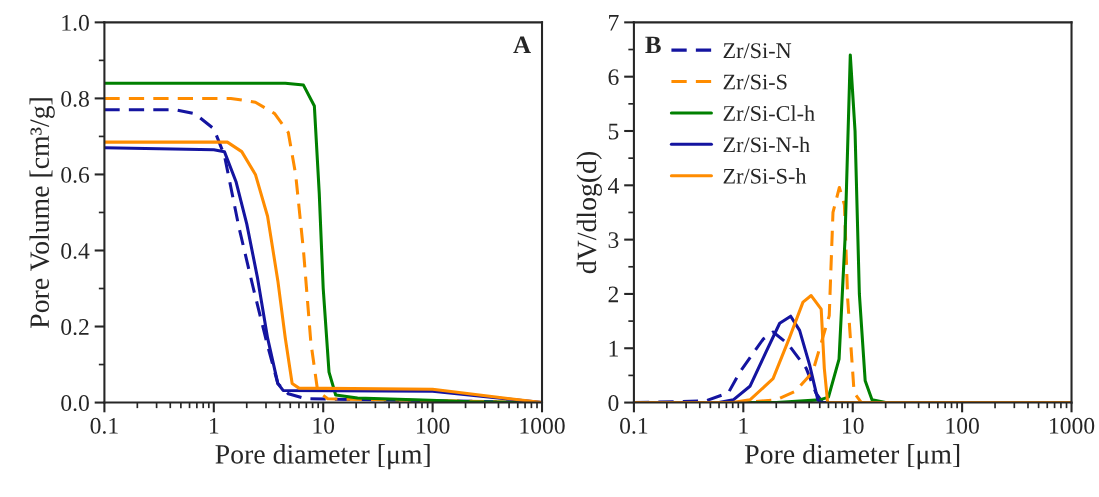 This screenshot has height=497, width=1099. Describe the element at coordinates (613, 131) in the screenshot. I see `y-tick-label: 5` at that location.